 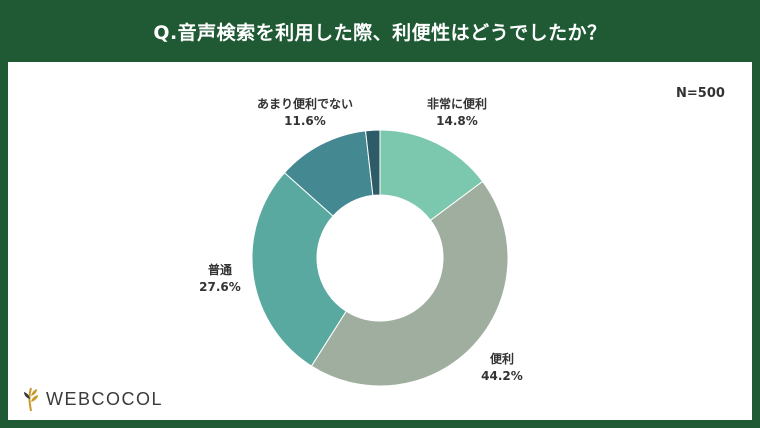 I want to click on slice-label-value: 27.6%, so click(x=220, y=287).